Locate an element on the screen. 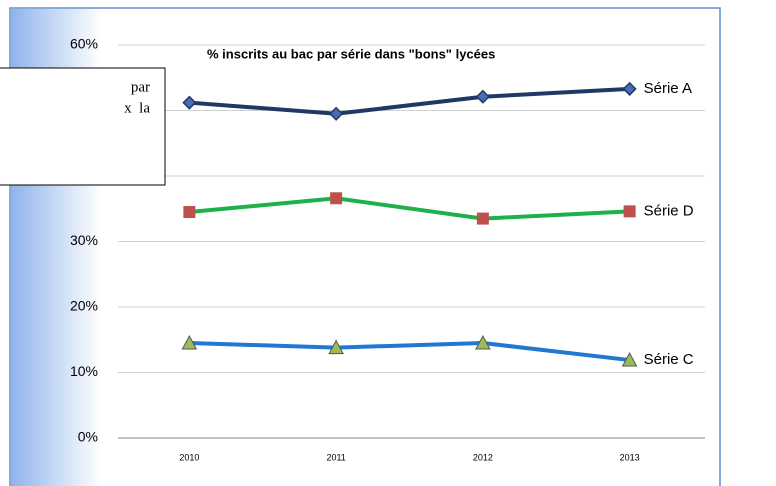  x-tick-label: 2010 is located at coordinates (189, 457).